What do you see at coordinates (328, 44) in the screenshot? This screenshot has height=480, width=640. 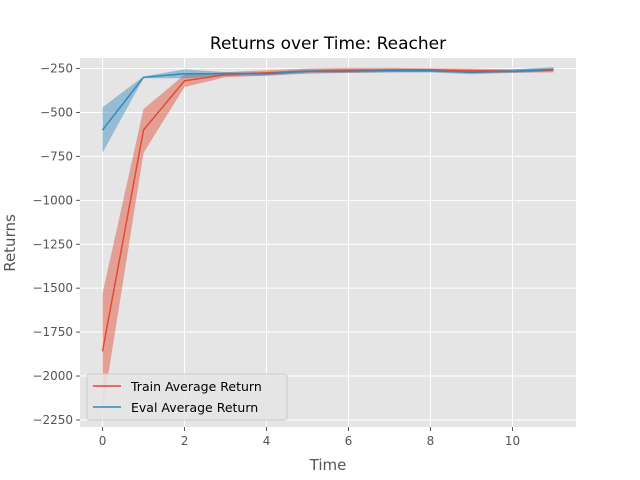 I see `chart-title: Returns over Time: Reacher` at bounding box center [328, 44].